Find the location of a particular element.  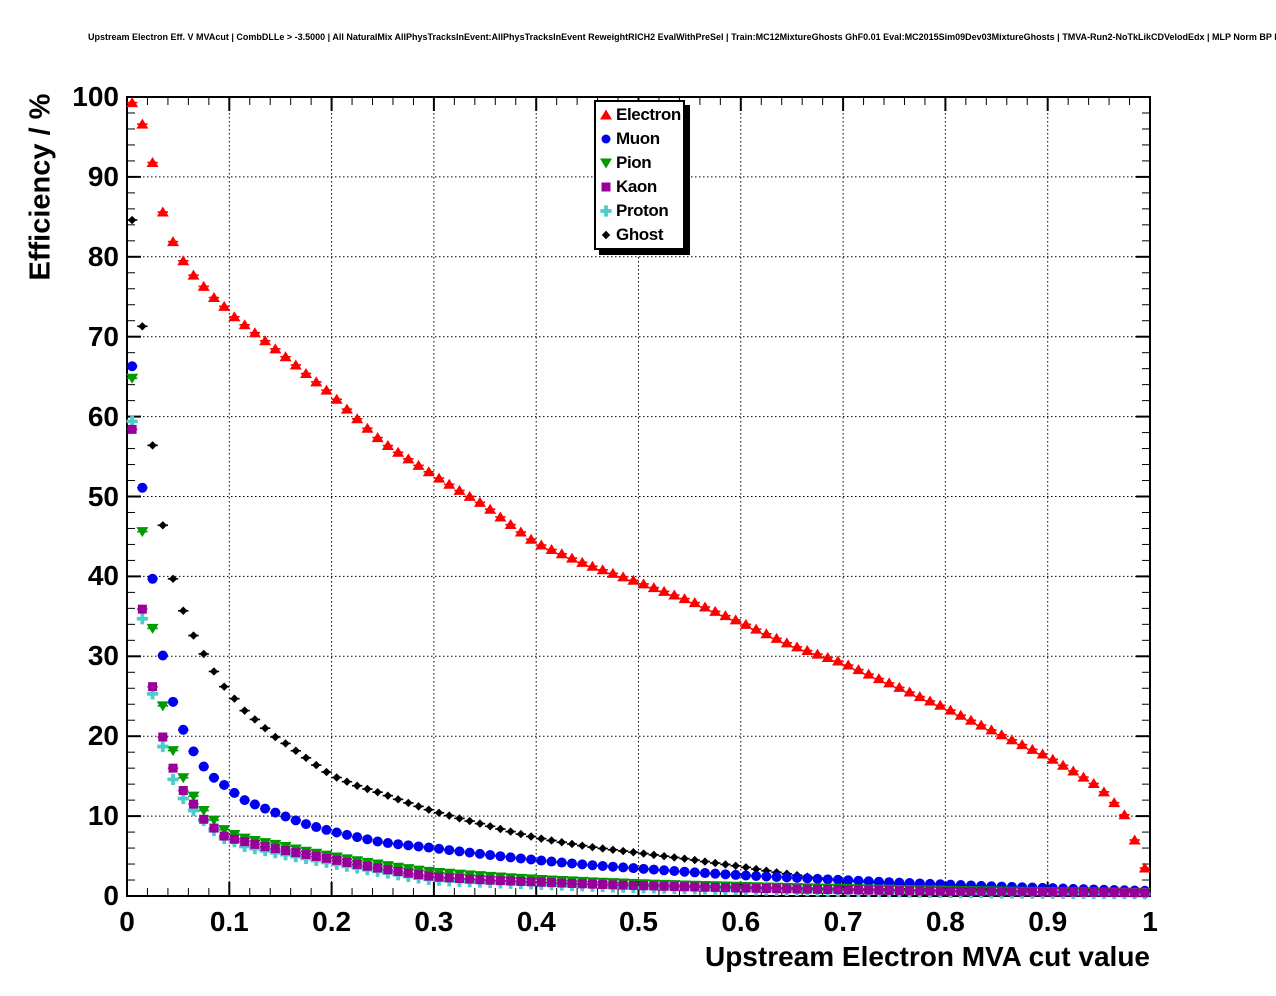

x-tick-label: 0.1 is located at coordinates (229, 921).